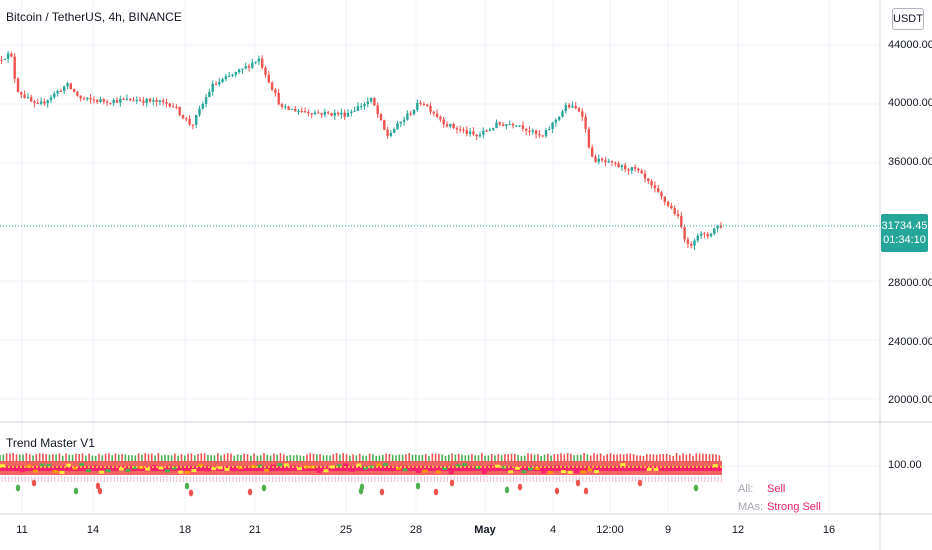  I want to click on symbol-title: Bitcoin / TetherUS, 4h, BINANCE, so click(94, 17).